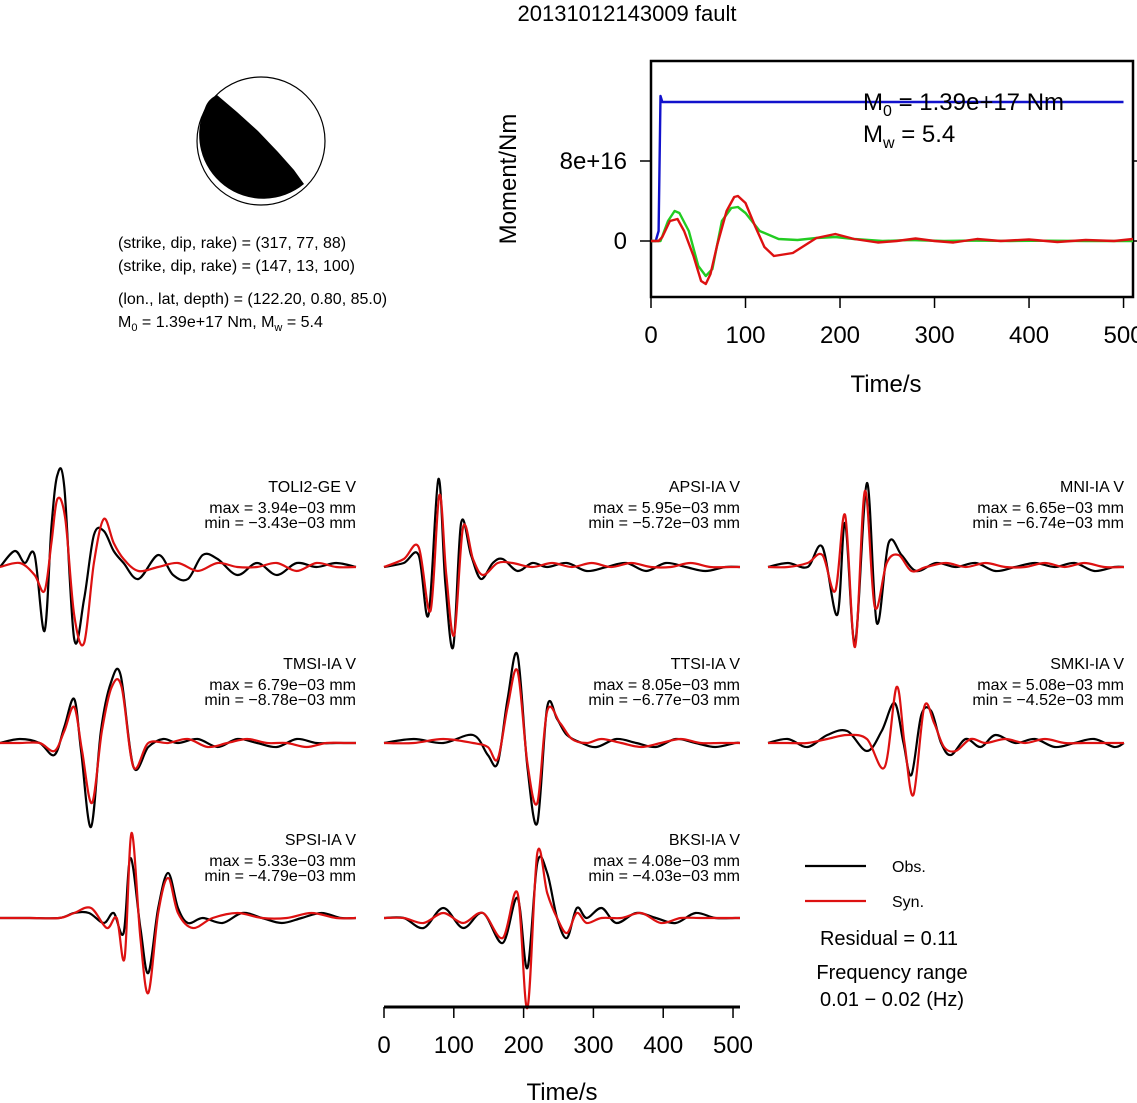  What do you see at coordinates (280, 700) in the screenshot?
I see `station-min: min = −8.78e−03 mm` at bounding box center [280, 700].